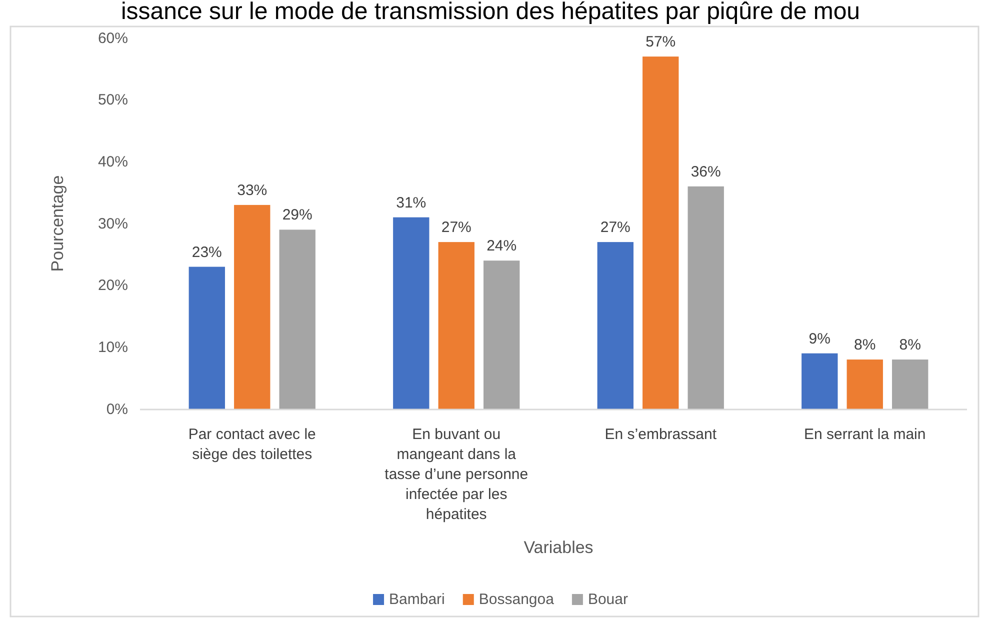 The width and height of the screenshot is (981, 619). Describe the element at coordinates (117, 409) in the screenshot. I see `y-tick-label: 0%` at that location.